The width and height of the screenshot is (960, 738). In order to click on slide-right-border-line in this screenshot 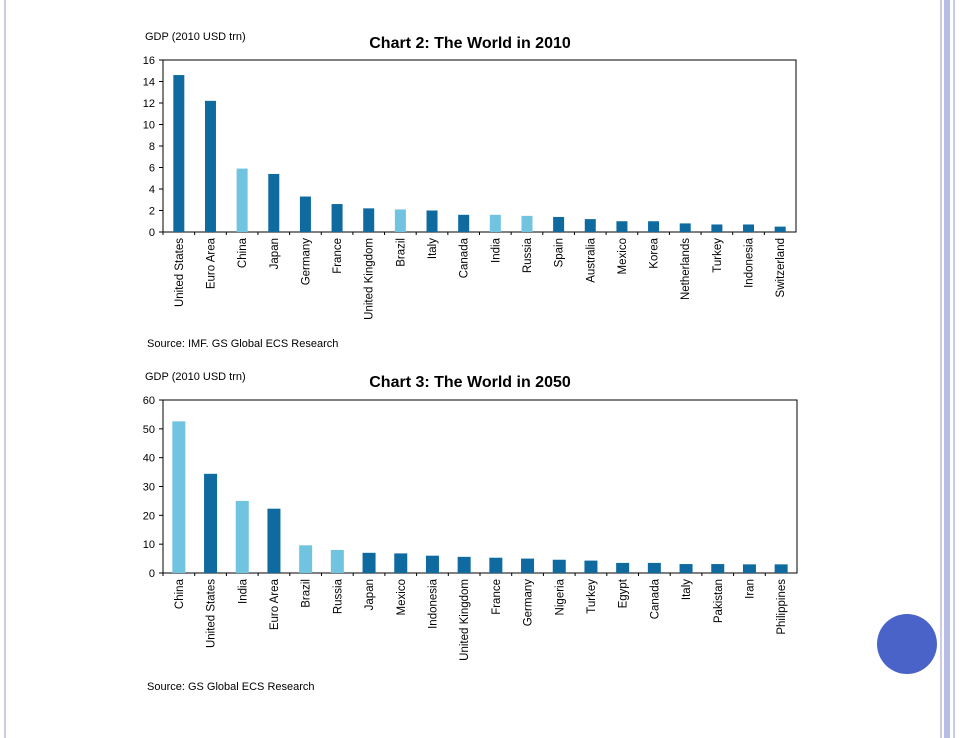, I will do `click(941, 369)`.